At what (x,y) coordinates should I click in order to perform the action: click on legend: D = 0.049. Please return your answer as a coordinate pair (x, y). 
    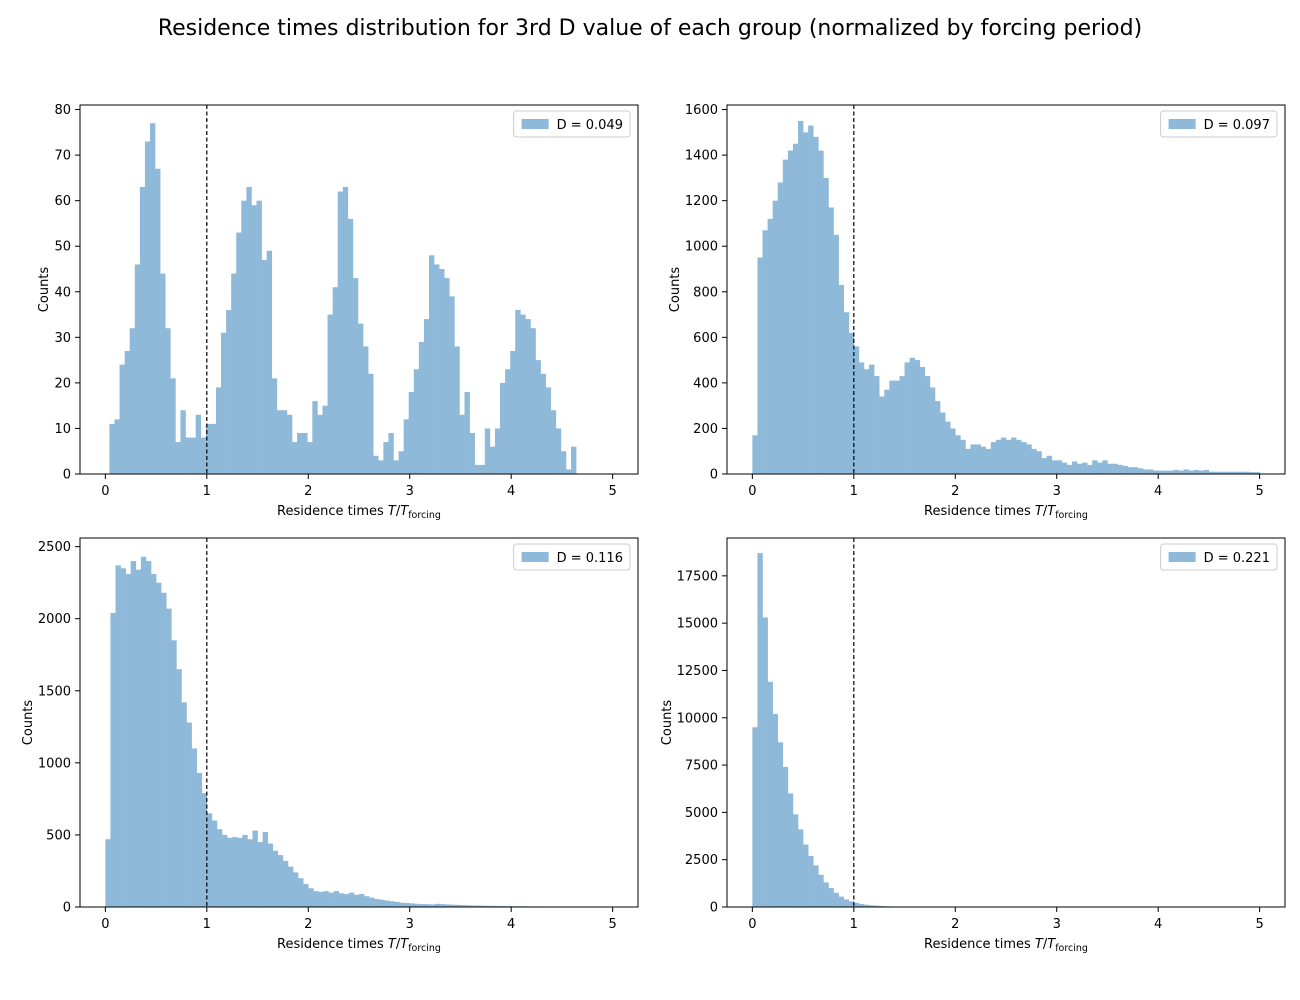
    Looking at the image, I should click on (572, 124).